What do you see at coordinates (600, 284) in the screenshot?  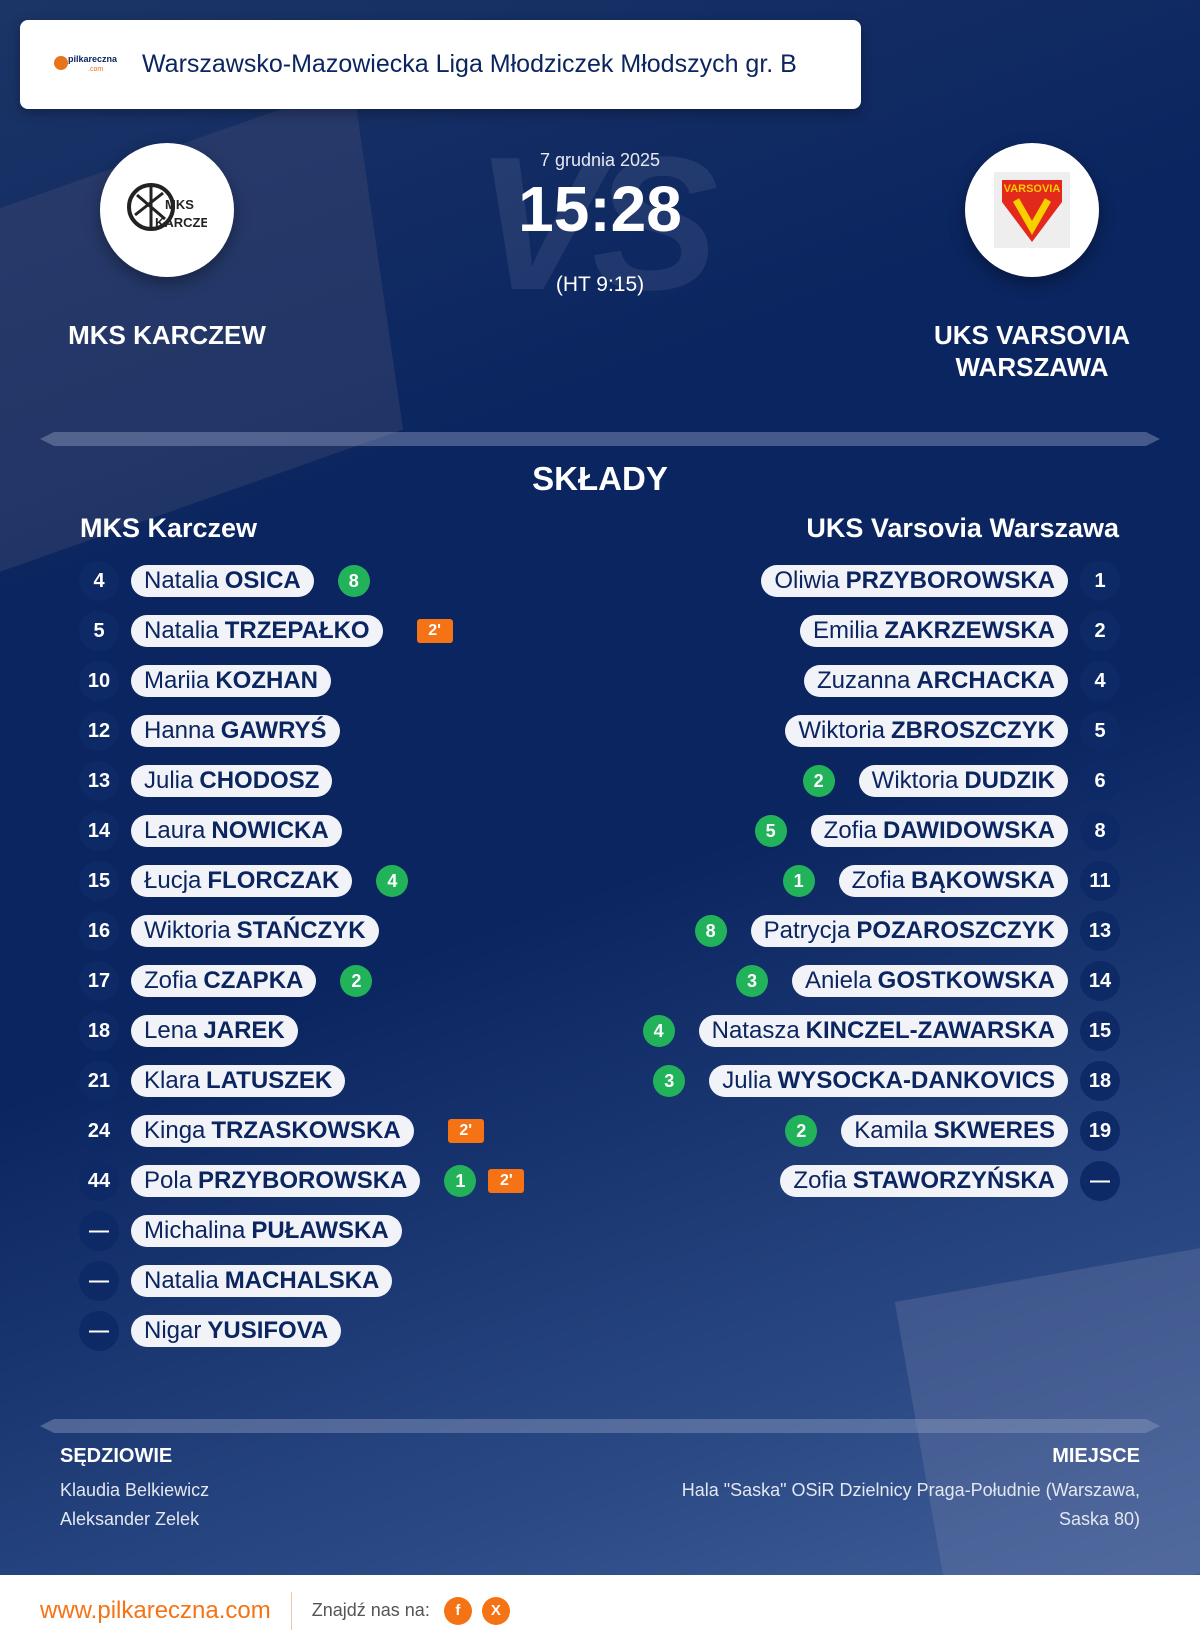 I see `halftime-score: (HT 9:15)` at bounding box center [600, 284].